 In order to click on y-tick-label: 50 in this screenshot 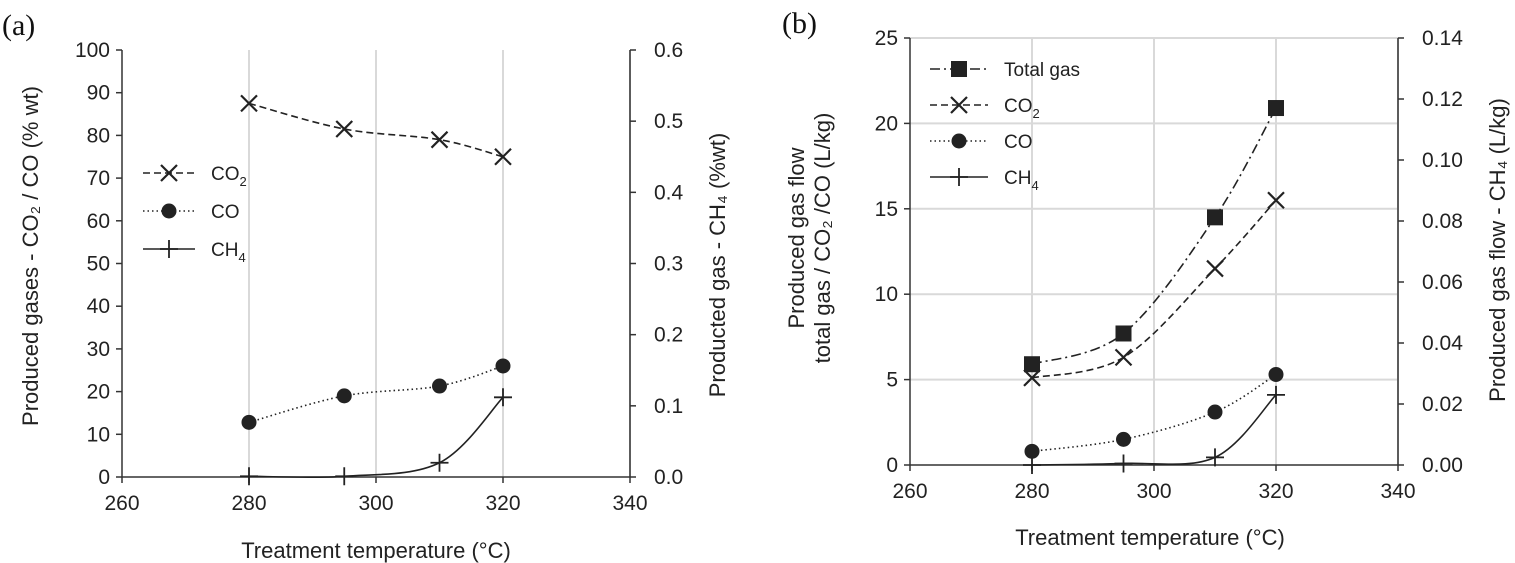, I will do `click(98, 264)`.